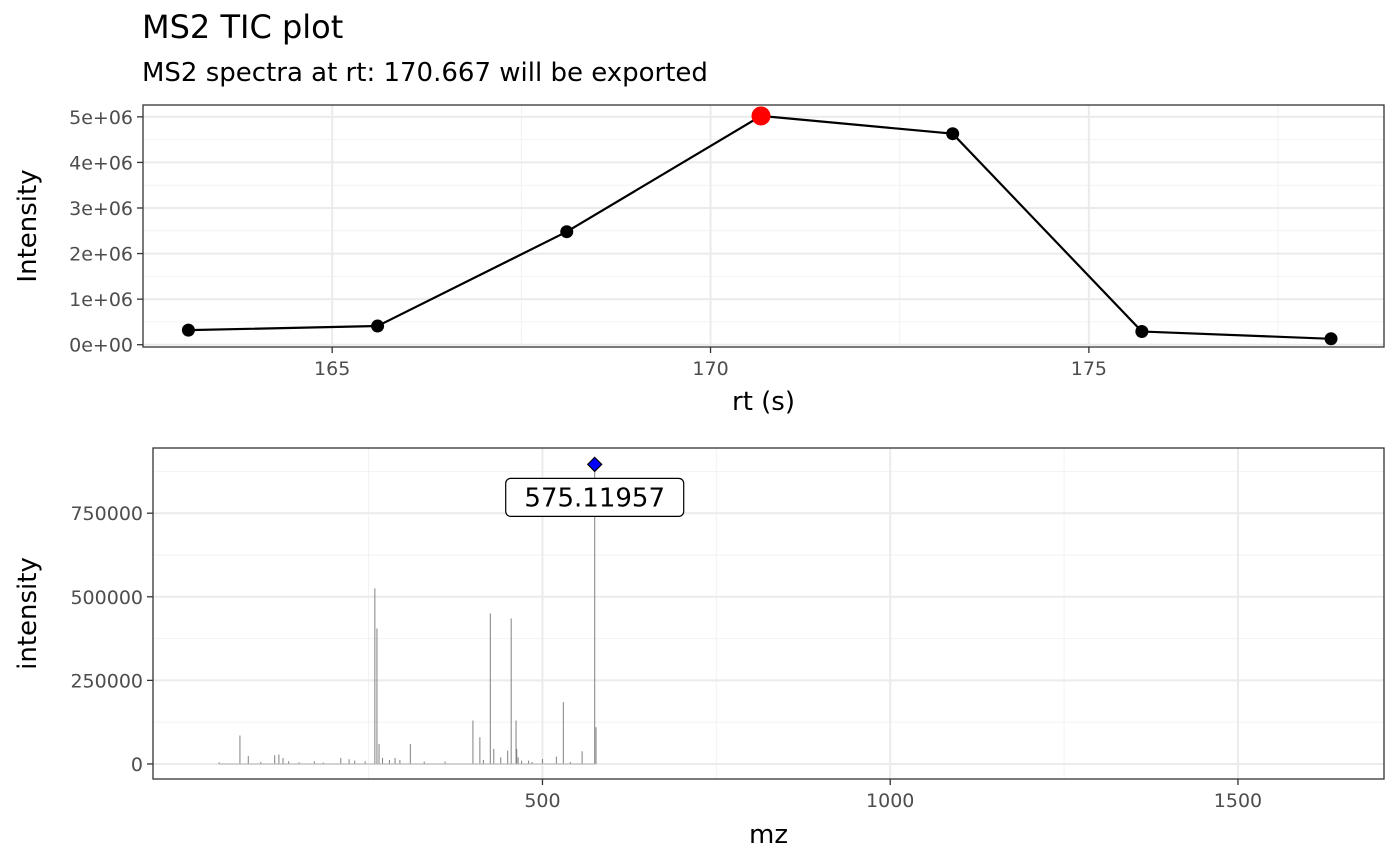 The width and height of the screenshot is (1400, 865). Describe the element at coordinates (542, 801) in the screenshot. I see `ms2-x-tick-label: 500` at that location.